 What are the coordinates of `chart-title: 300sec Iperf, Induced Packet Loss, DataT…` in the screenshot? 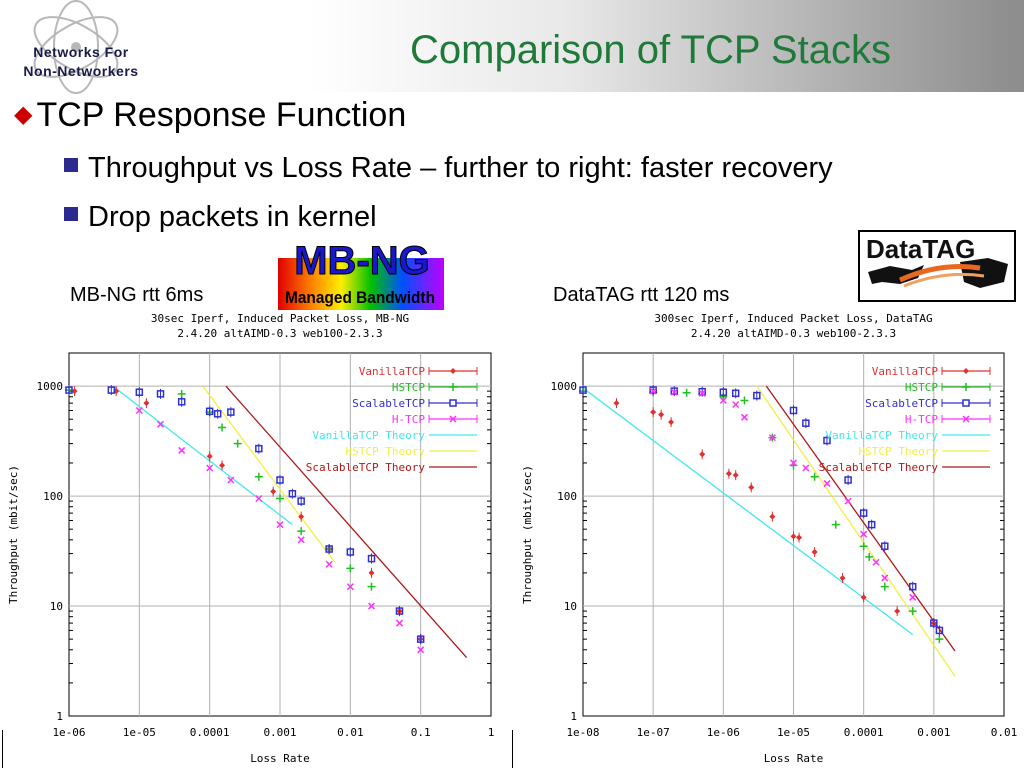 It's located at (793, 318).